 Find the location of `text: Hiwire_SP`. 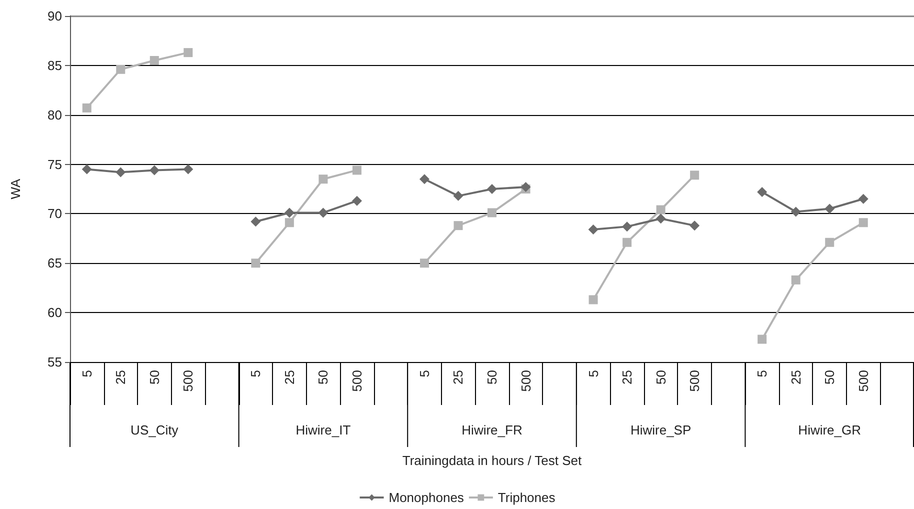

text: Hiwire_SP is located at coordinates (661, 430).